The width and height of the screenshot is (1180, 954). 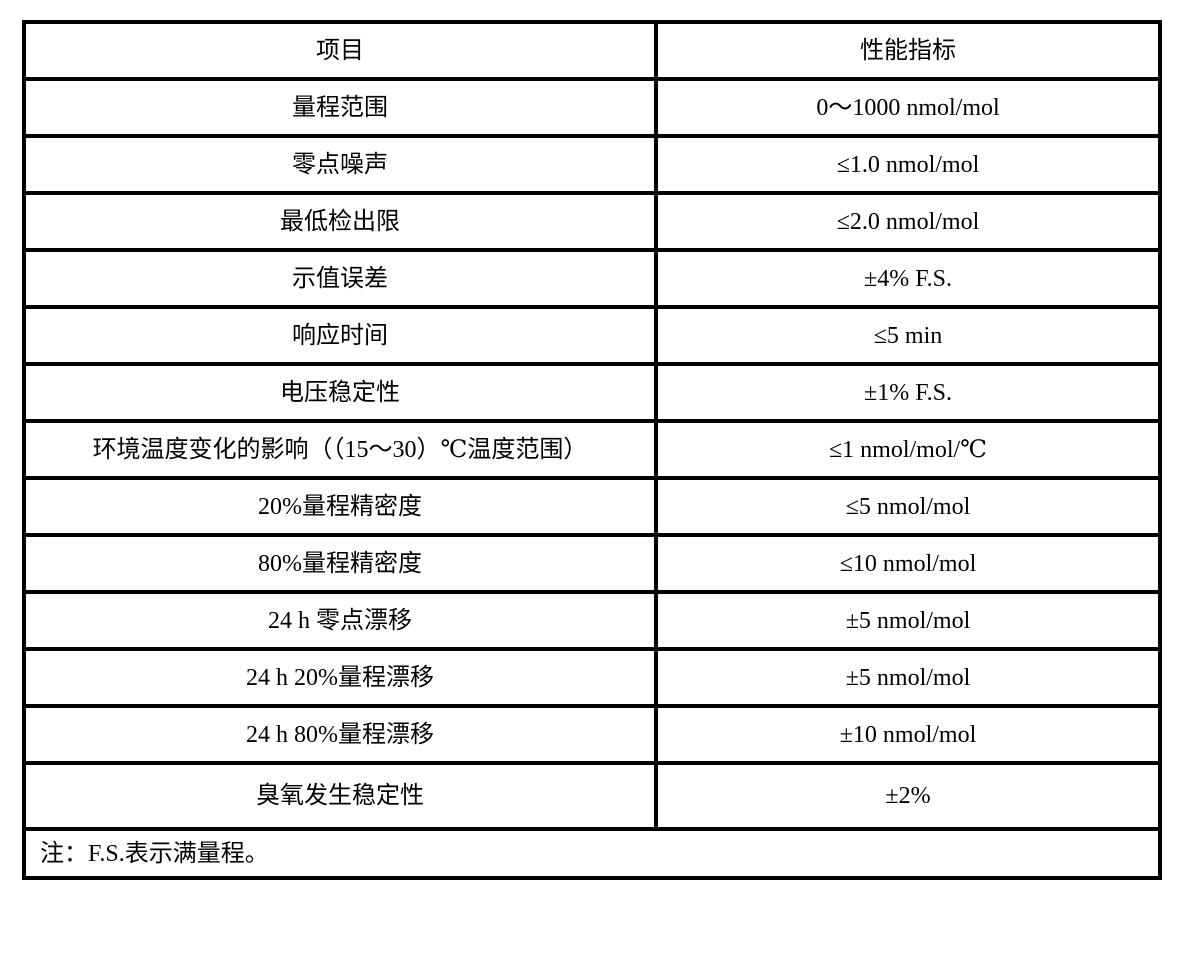 I want to click on value-cell: ±10 nmol/mol, so click(x=908, y=734).